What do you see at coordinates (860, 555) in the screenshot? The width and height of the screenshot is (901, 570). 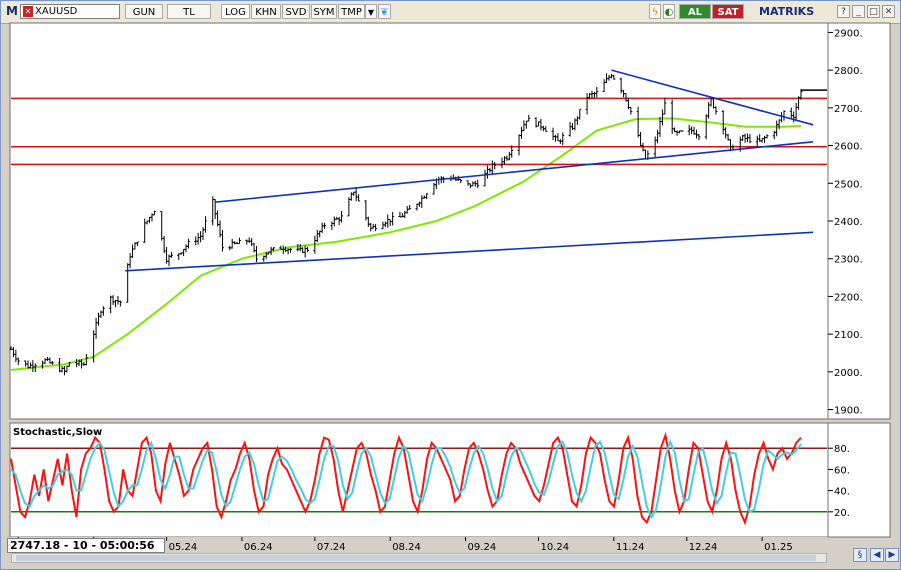 I see `sync-icon: §` at bounding box center [860, 555].